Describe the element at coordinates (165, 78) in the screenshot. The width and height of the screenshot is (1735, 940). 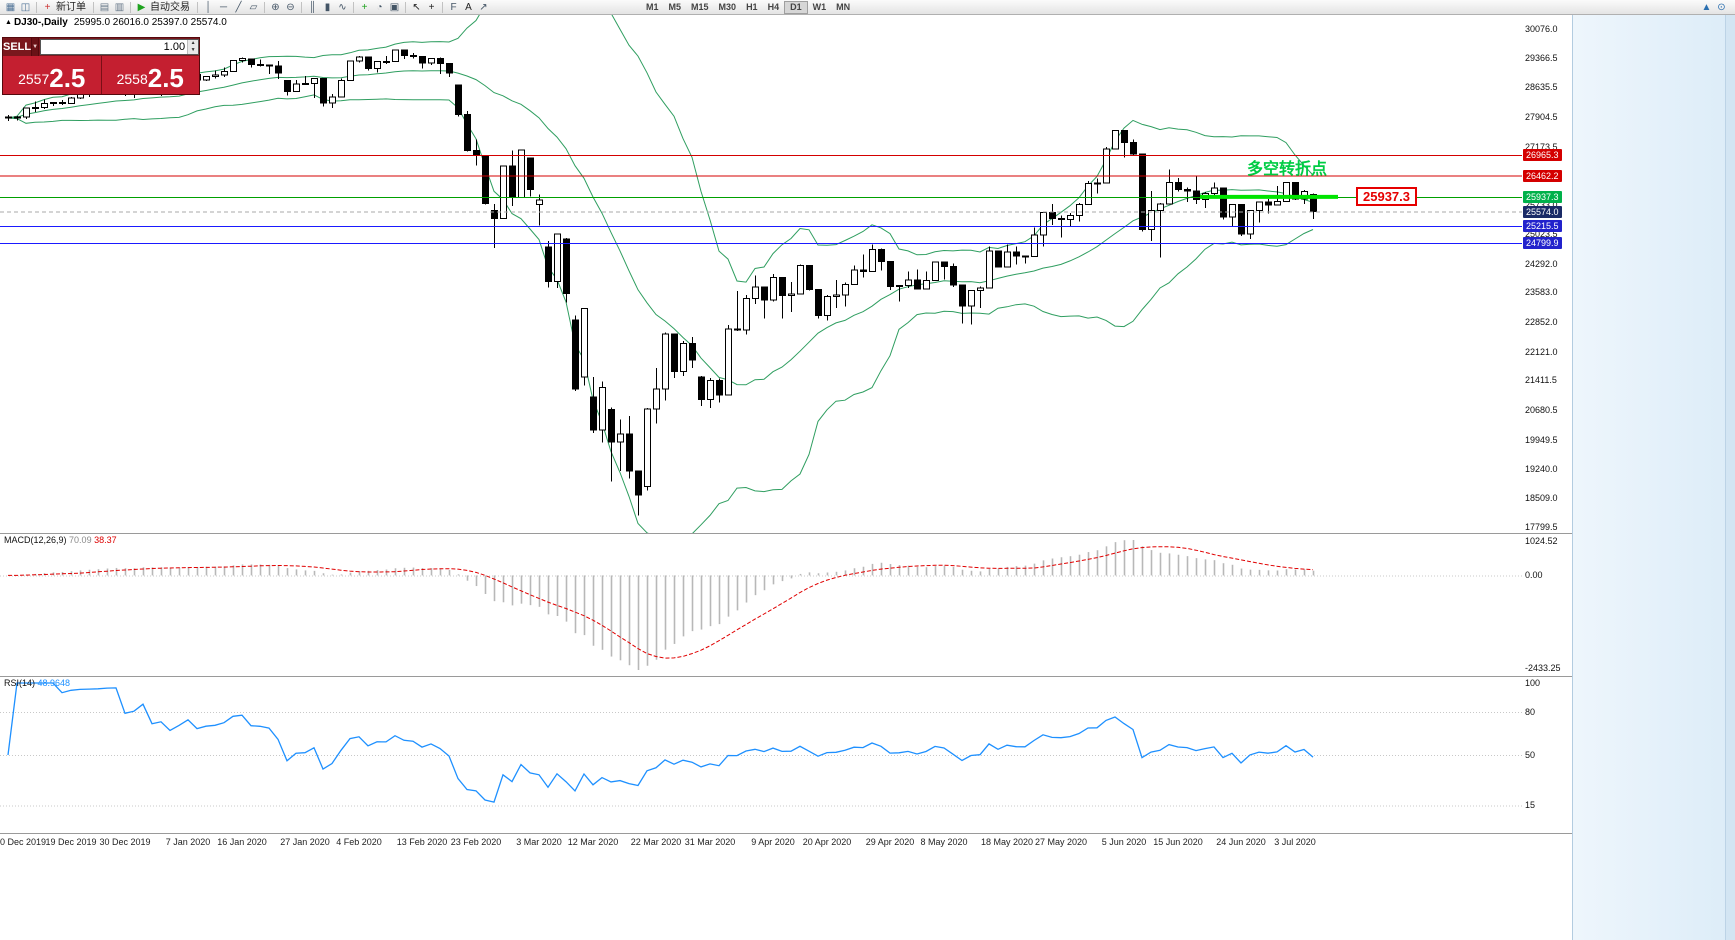
I see `buy-price-big: 2.5` at that location.